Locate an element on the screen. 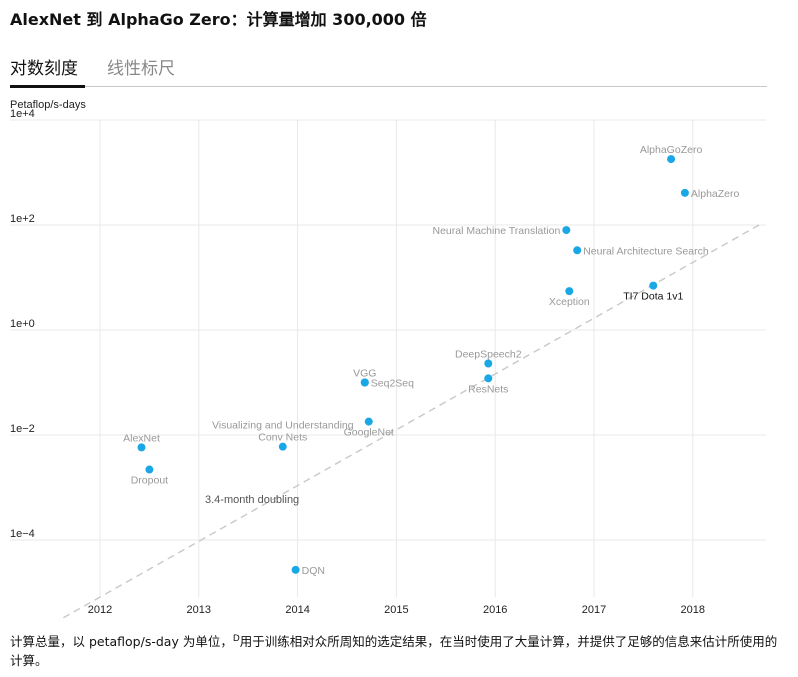 This screenshot has width=798, height=677. tab-linear-scale: 线性标尺 is located at coordinates (141, 69).